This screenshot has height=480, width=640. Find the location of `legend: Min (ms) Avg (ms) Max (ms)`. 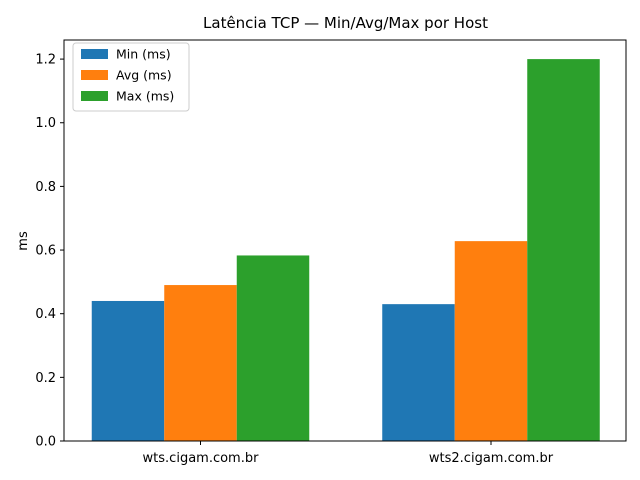

legend: Min (ms) Avg (ms) Max (ms) is located at coordinates (131, 77).